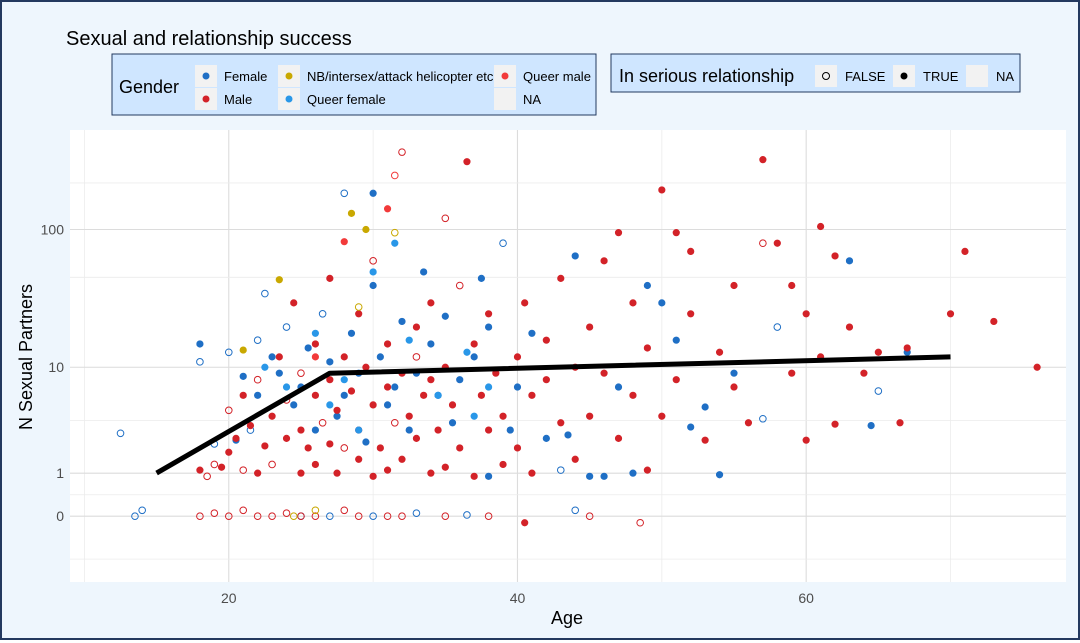 The width and height of the screenshot is (1080, 643). I want to click on legend-relationship: In serious relationship FALSE TRUE NA, so click(815, 73).